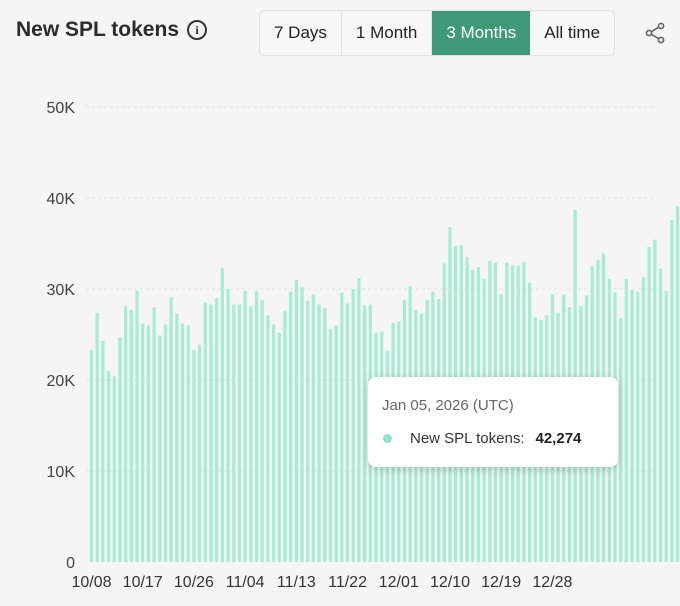 This screenshot has width=680, height=606. Describe the element at coordinates (399, 582) in the screenshot. I see `x-tick-label: 12/01` at that location.